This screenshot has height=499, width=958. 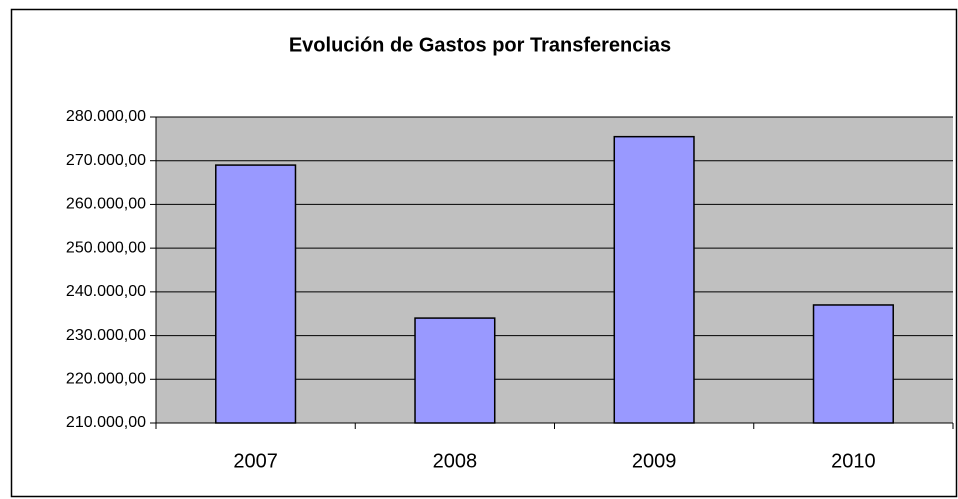 What do you see at coordinates (106, 291) in the screenshot?
I see `y-tick-label: 240.000,00` at bounding box center [106, 291].